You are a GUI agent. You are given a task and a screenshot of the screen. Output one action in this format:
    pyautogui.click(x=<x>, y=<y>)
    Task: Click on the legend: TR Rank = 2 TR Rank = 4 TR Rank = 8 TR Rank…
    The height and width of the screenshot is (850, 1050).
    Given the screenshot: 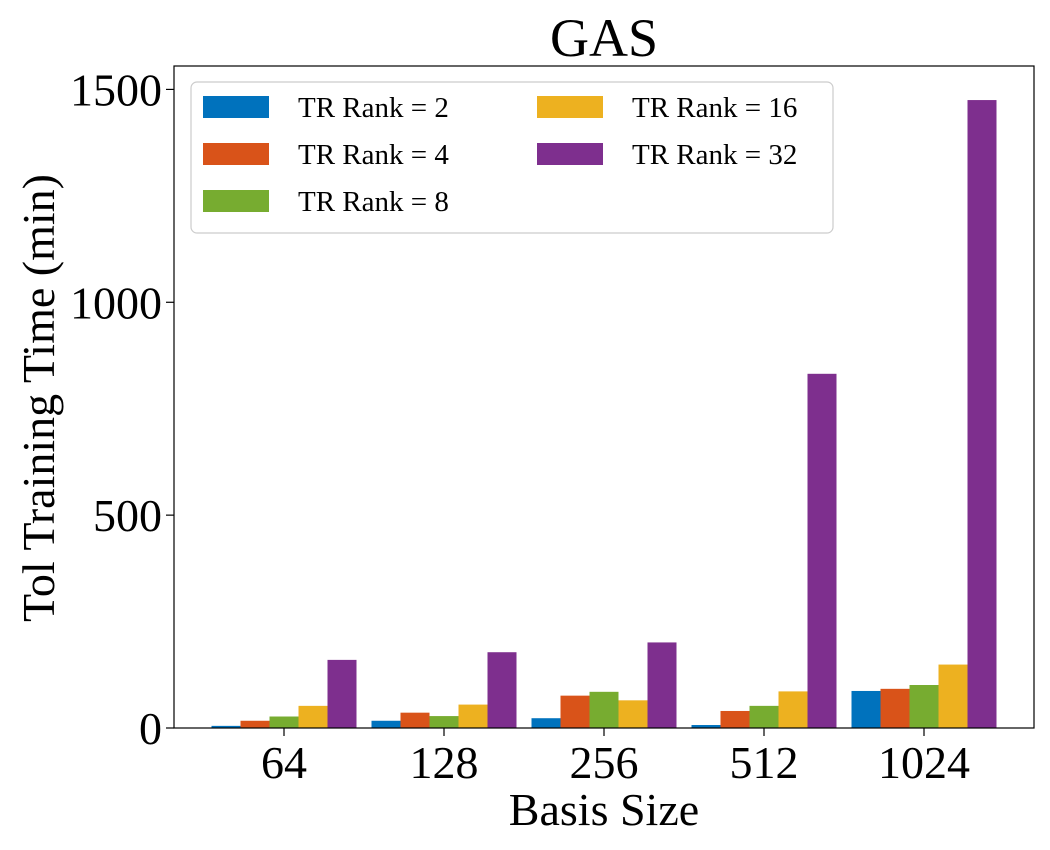 What is the action you would take?
    pyautogui.click(x=512, y=157)
    